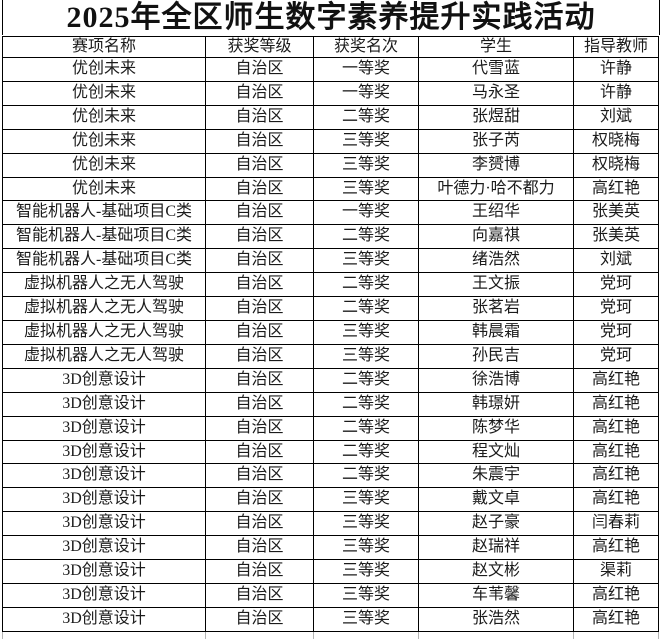 This screenshot has height=639, width=661. I want to click on table-cell: 张浩然, so click(496, 619).